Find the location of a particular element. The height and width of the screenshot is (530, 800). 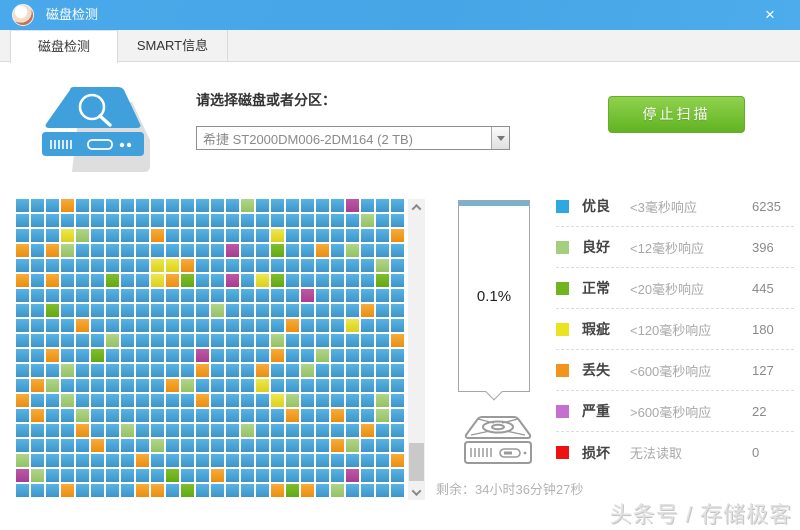

legend-threshold: <3毫秒响应 is located at coordinates (663, 207).